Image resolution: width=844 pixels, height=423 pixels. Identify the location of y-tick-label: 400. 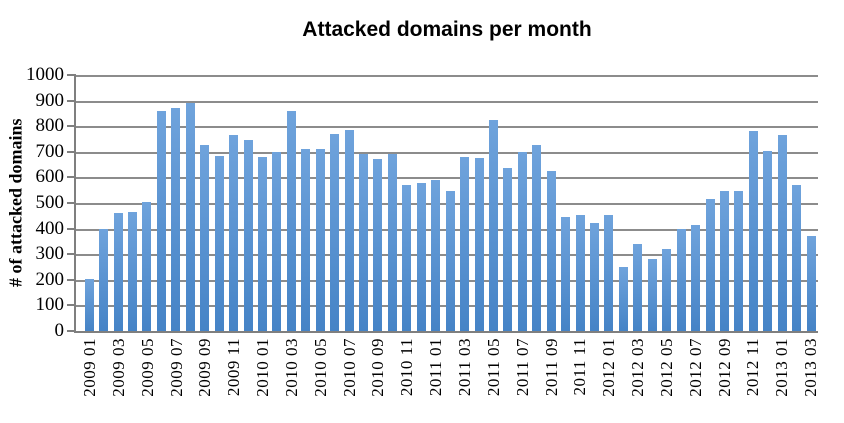
(50, 228).